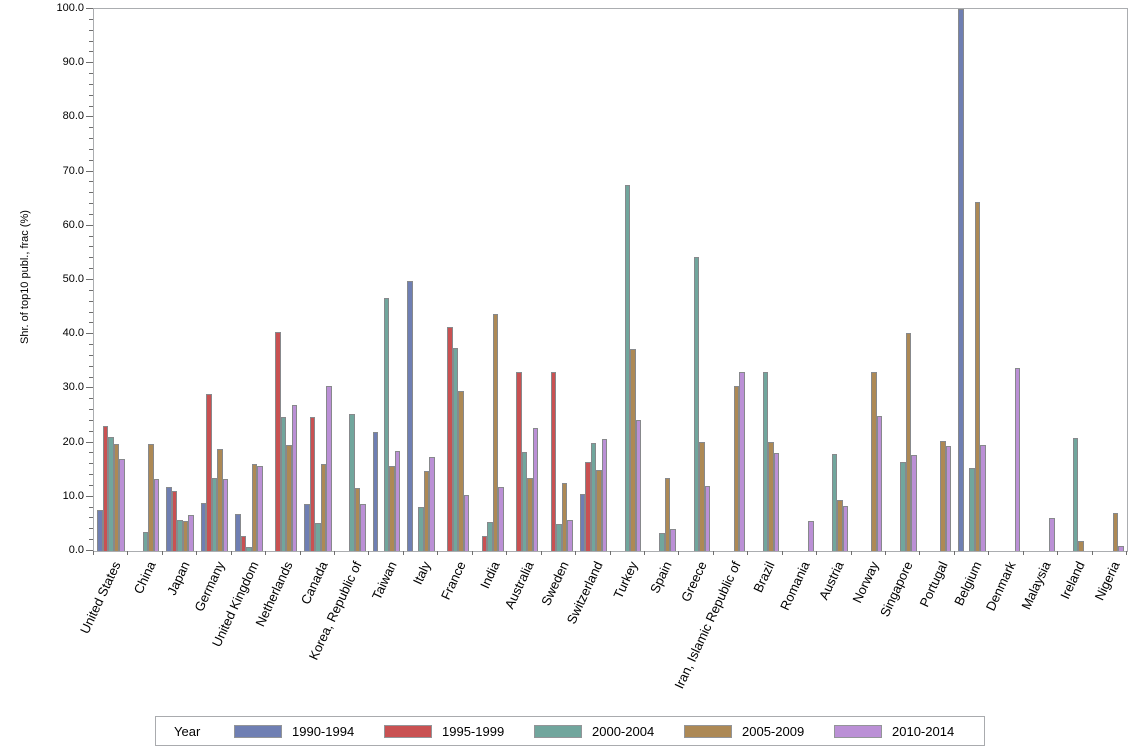 The height and width of the screenshot is (756, 1134). I want to click on legend-item: 2010-2014, so click(909, 731).